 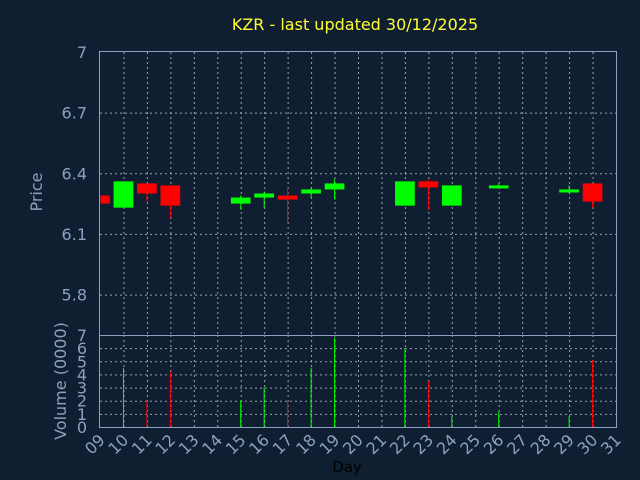 I want to click on volume-tick-label: 5, so click(x=82, y=361).